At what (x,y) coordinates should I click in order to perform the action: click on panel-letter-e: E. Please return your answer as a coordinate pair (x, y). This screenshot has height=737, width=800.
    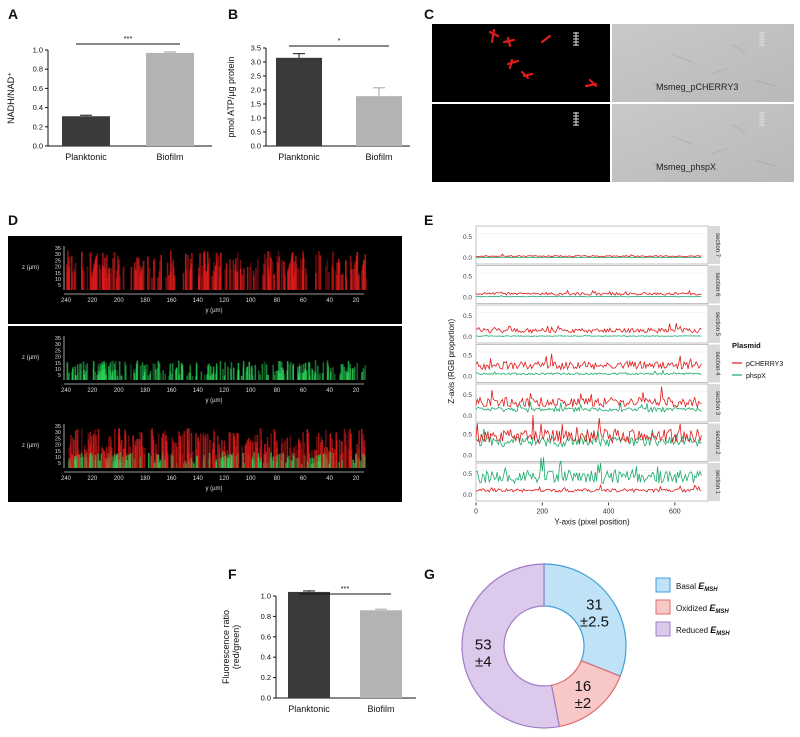
    Looking at the image, I should click on (429, 220).